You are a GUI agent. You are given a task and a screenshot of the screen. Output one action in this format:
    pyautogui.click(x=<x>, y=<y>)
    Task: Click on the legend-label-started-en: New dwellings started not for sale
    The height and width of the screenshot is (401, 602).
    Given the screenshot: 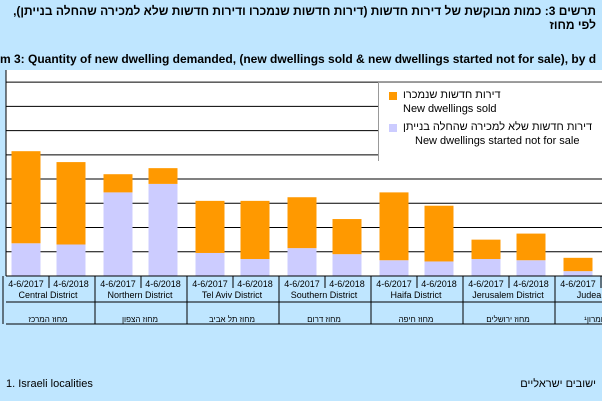 What is the action you would take?
    pyautogui.click(x=497, y=141)
    